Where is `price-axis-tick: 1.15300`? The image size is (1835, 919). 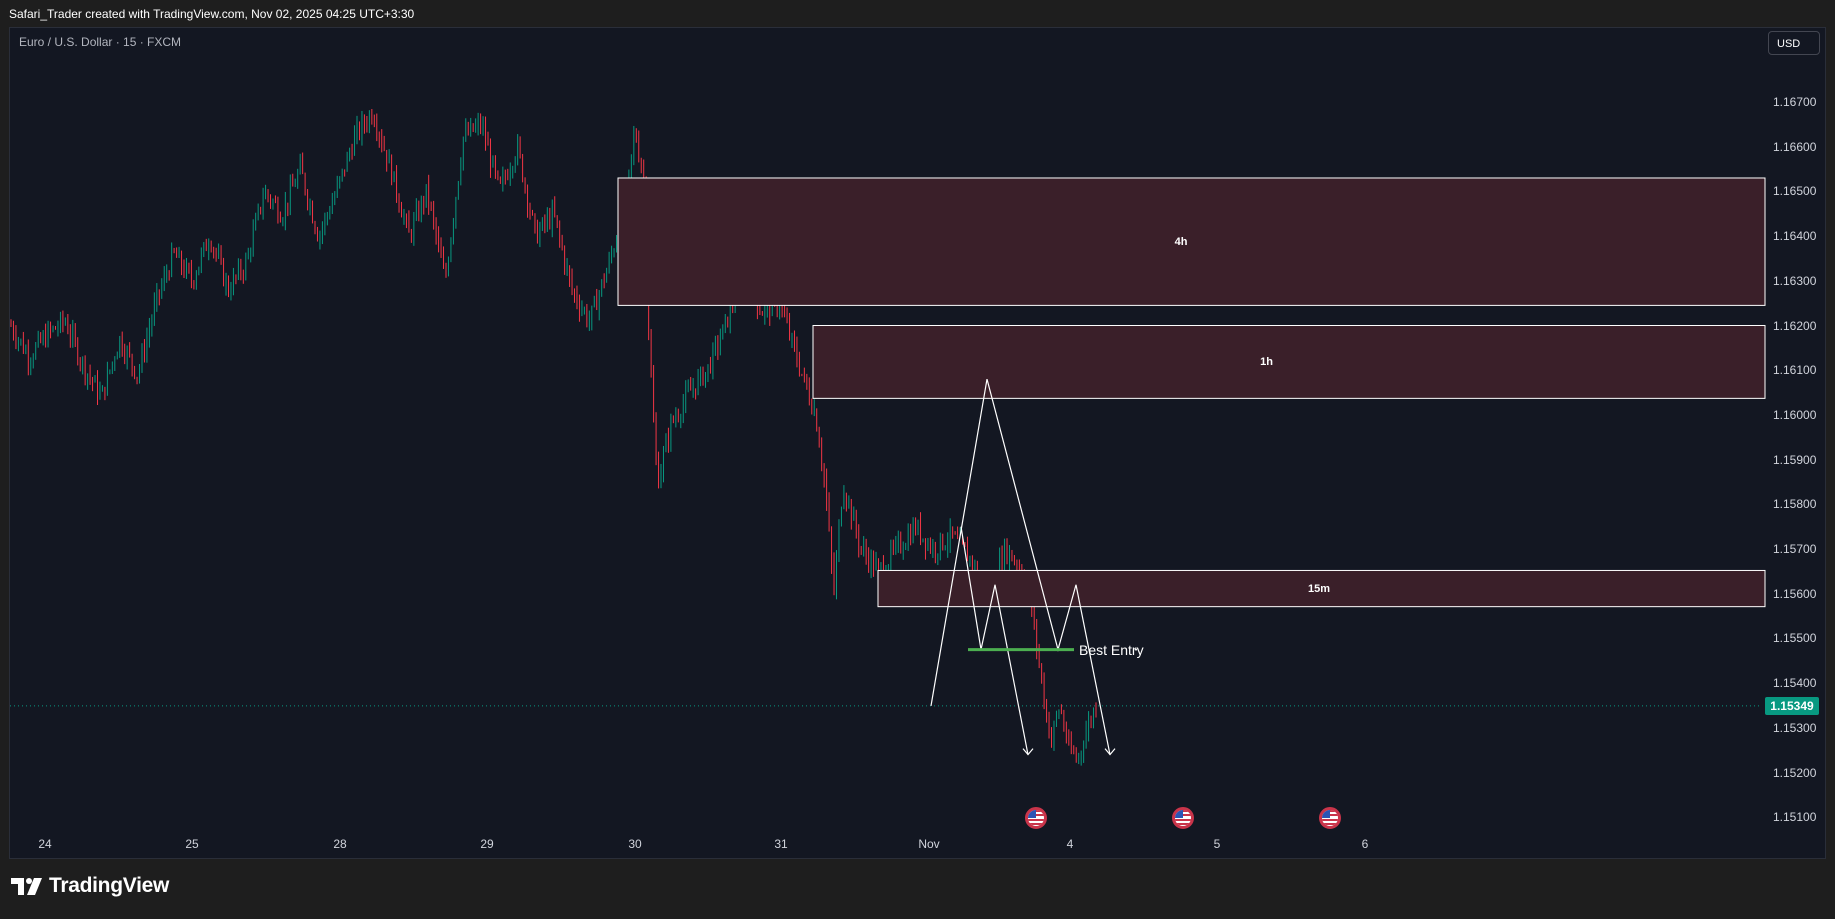
price-axis-tick: 1.15300 is located at coordinates (1795, 727).